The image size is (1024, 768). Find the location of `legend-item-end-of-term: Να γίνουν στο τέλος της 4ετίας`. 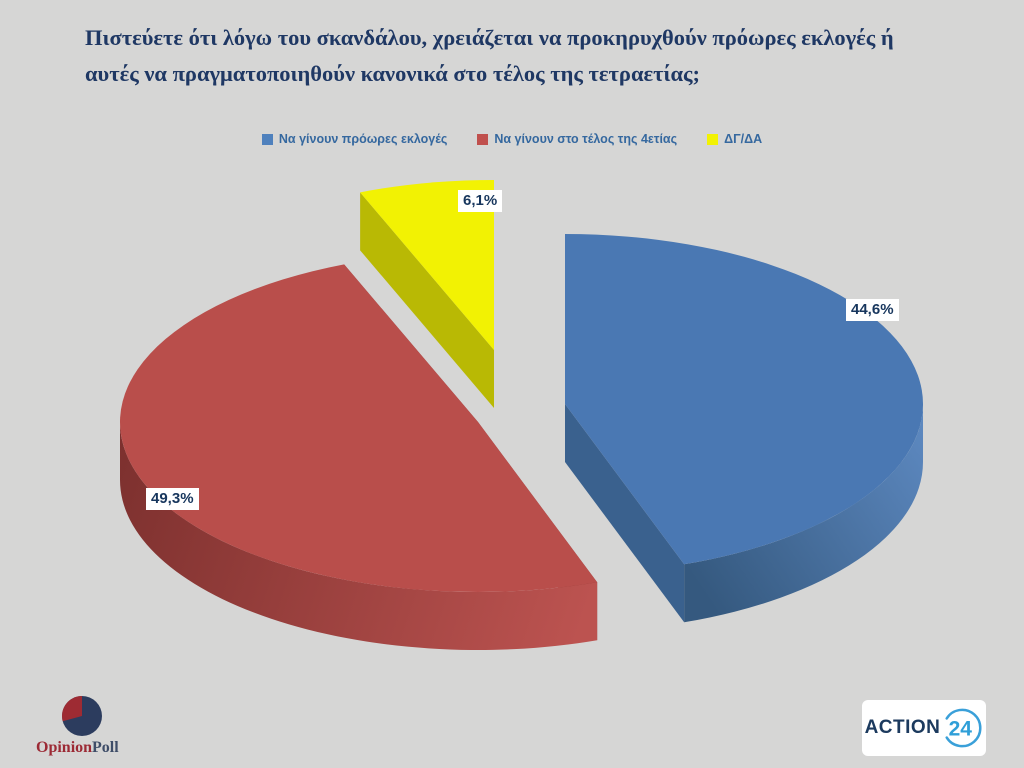

legend-item-end-of-term: Να γίνουν στο τέλος της 4ετίας is located at coordinates (577, 139).